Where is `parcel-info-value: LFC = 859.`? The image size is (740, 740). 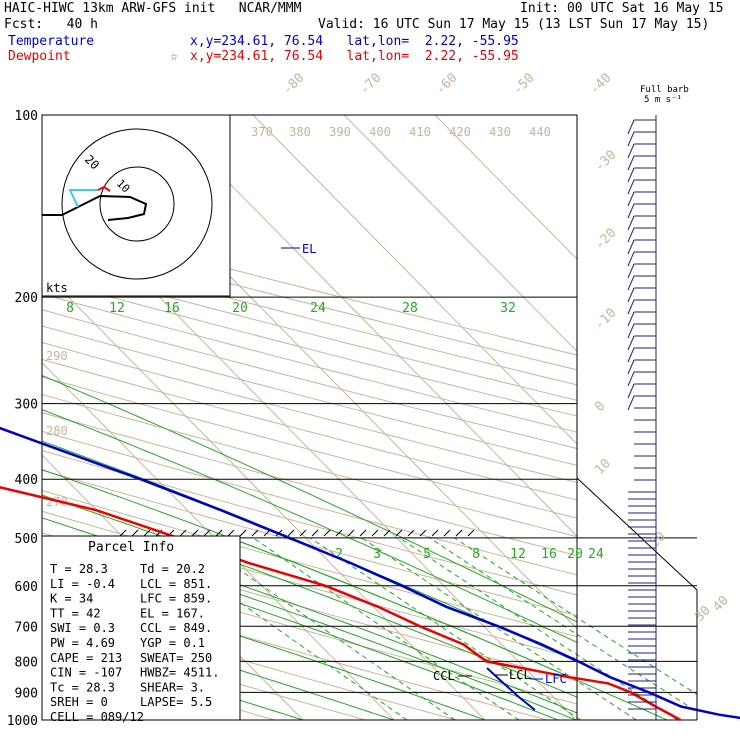
parcel-info-value: LFC = 859. is located at coordinates (176, 599).